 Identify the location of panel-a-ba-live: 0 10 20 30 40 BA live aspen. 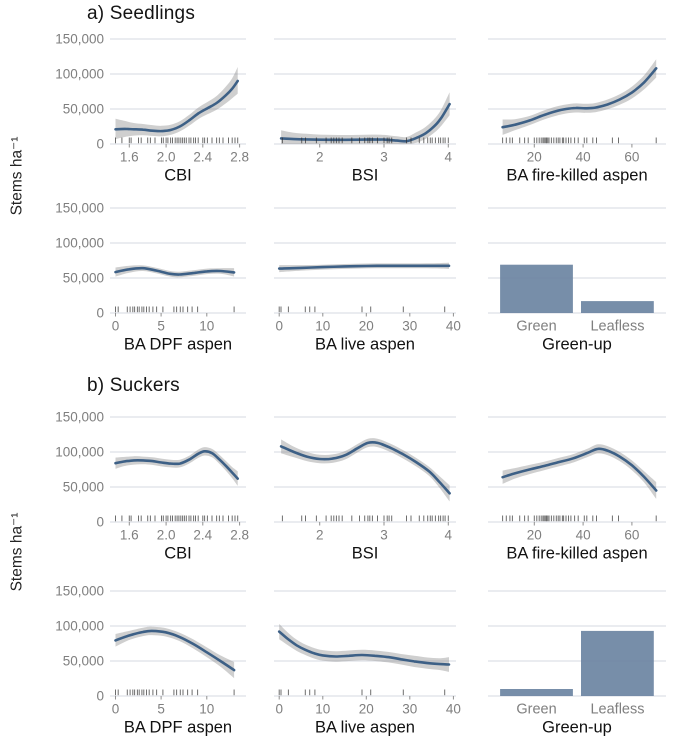
(367, 280).